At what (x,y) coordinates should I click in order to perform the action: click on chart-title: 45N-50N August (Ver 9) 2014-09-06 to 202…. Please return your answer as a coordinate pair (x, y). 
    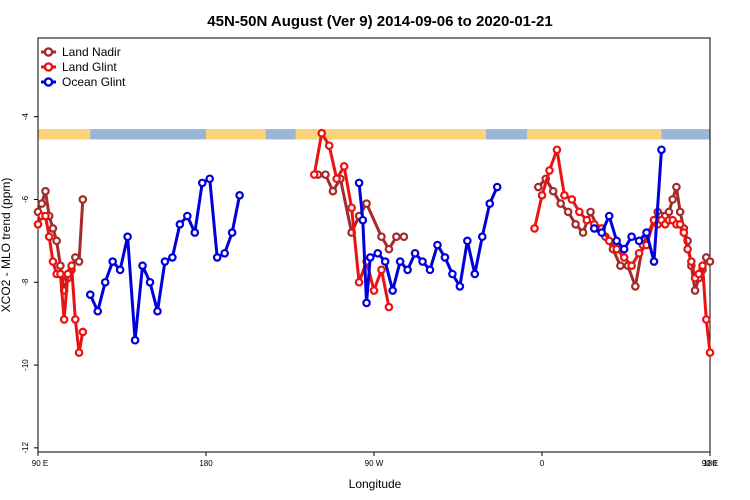
    Looking at the image, I should click on (379, 21).